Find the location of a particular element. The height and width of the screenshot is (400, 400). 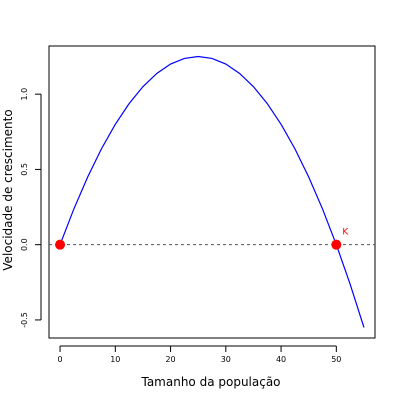

y-tick-label: 0.5 is located at coordinates (24, 169).